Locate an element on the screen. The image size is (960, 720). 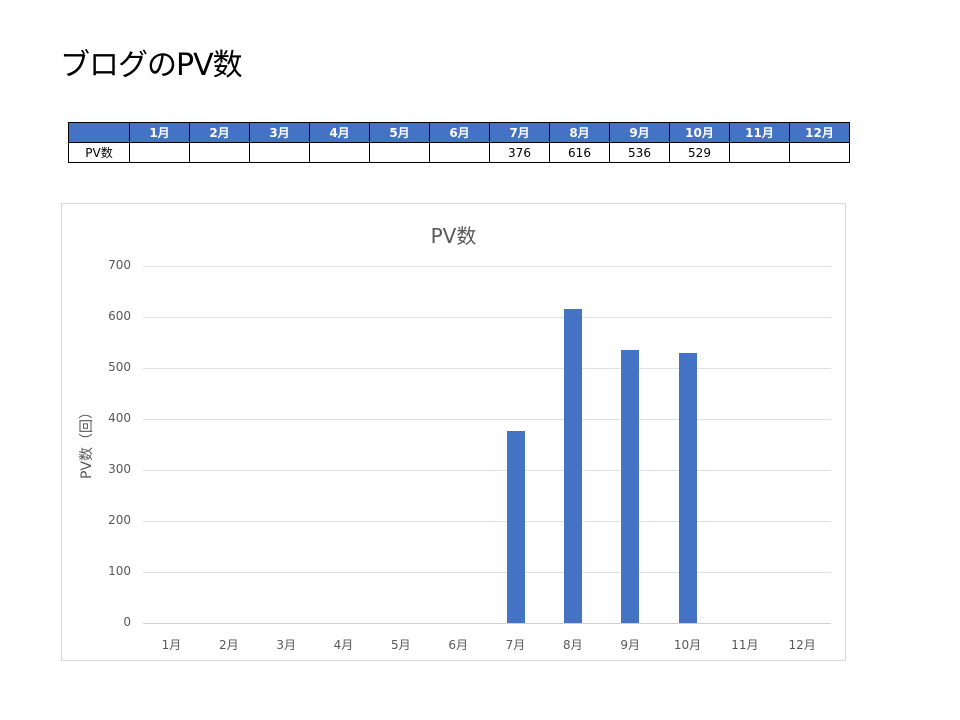
x-tick-label: 10月 is located at coordinates (687, 645).